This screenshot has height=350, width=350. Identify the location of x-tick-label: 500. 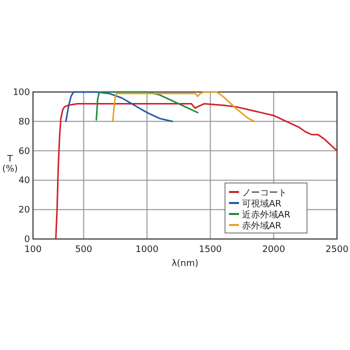
(84, 250).